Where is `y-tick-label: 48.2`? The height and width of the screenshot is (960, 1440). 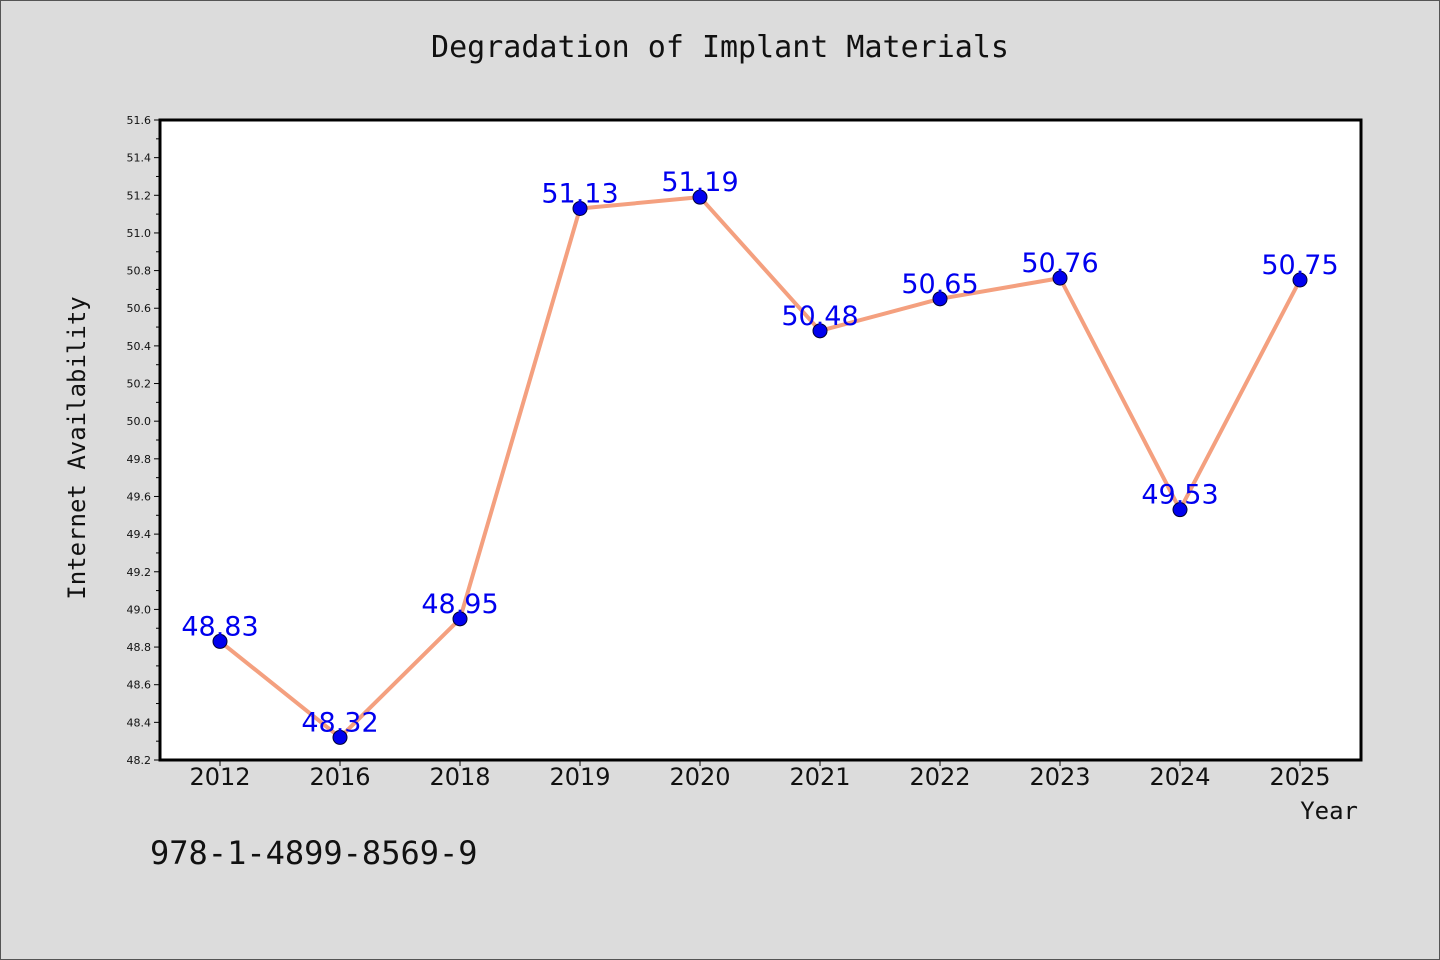
y-tick-label: 48.2 is located at coordinates (139, 760).